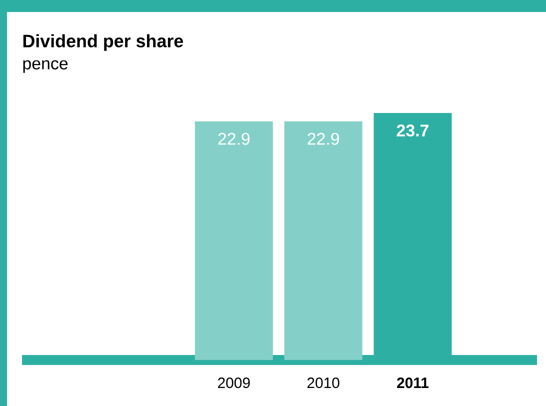 The width and height of the screenshot is (546, 406). Describe the element at coordinates (323, 383) in the screenshot. I see `x-tick-label: 2010` at that location.